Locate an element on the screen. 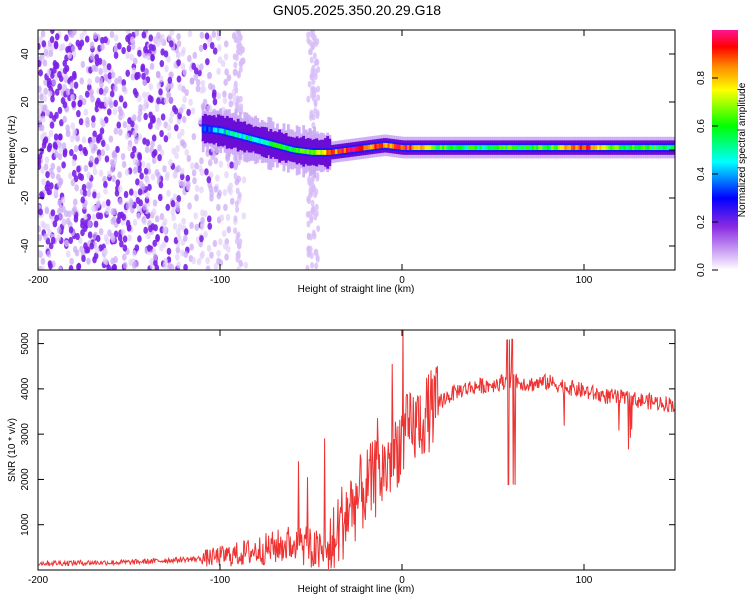  colorbar-tick-label: 0.8 is located at coordinates (701, 78).